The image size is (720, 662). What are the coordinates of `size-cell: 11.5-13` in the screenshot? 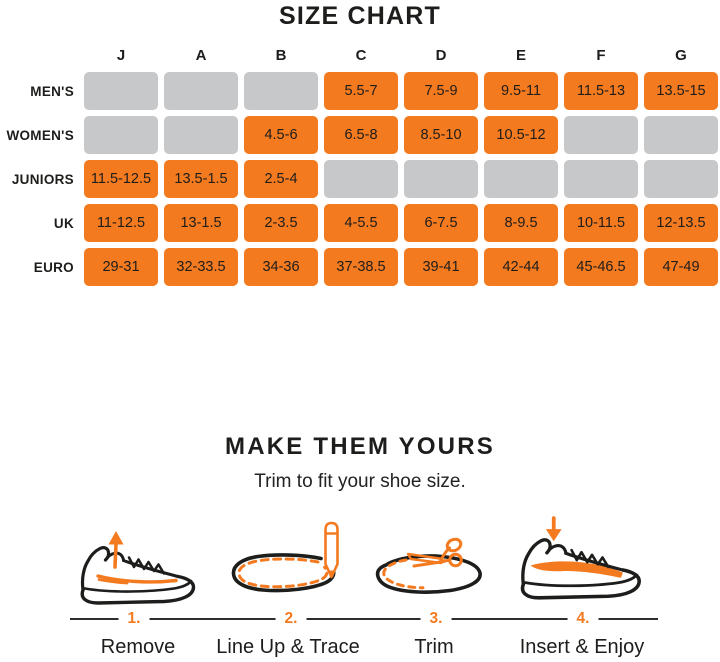 It's located at (601, 91).